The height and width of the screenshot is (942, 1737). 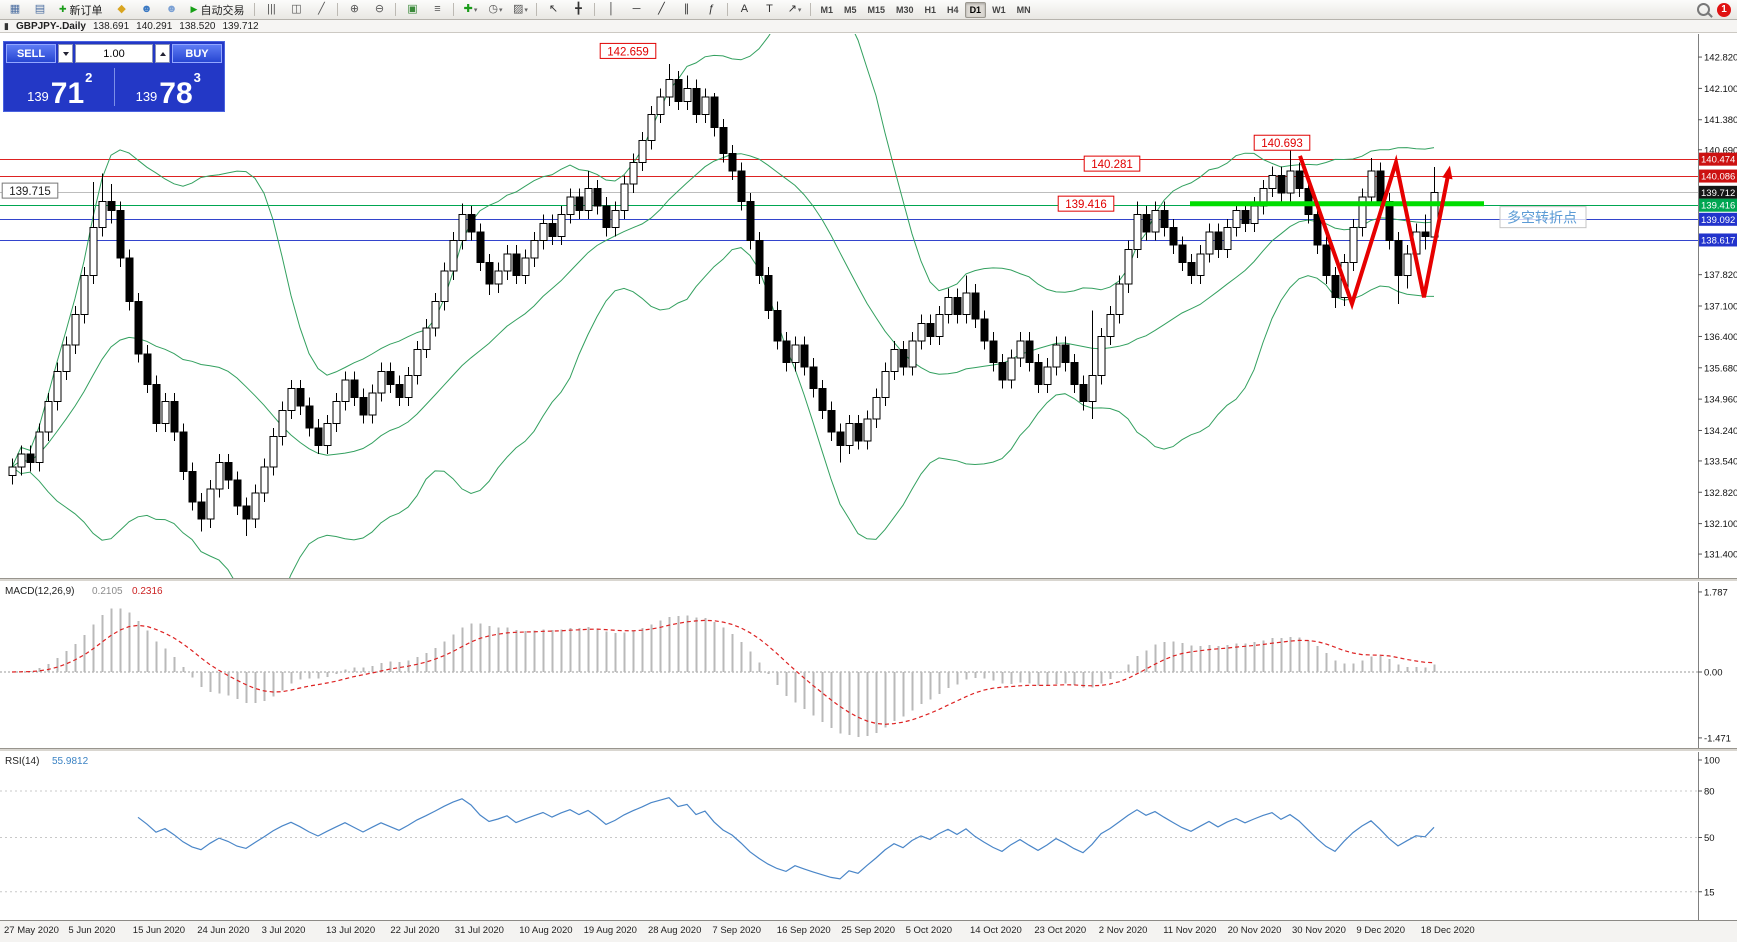 What do you see at coordinates (240, 26) in the screenshot?
I see `ohlc-close: 139.712` at bounding box center [240, 26].